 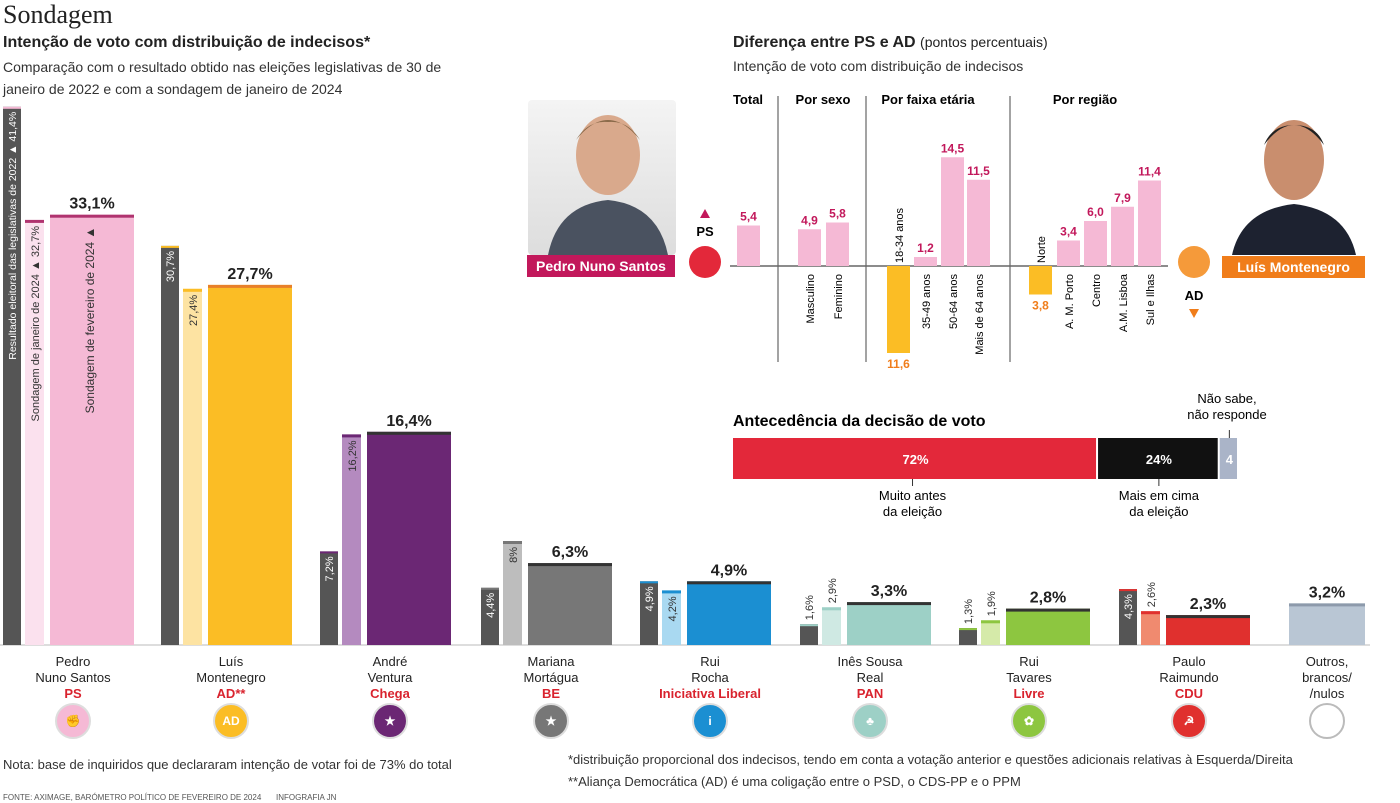 What do you see at coordinates (1095, 212) in the screenshot?
I see `difference-value: 6,0` at bounding box center [1095, 212].